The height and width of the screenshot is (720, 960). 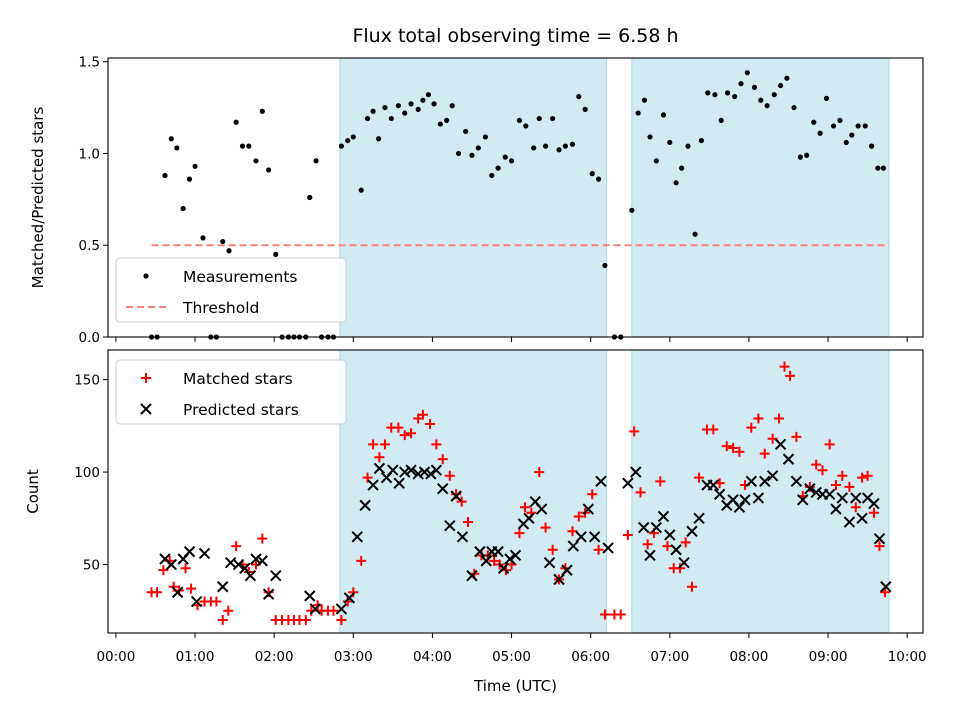 I want to click on chart-title: Flux total observing time = 6.58 h, so click(x=515, y=36).